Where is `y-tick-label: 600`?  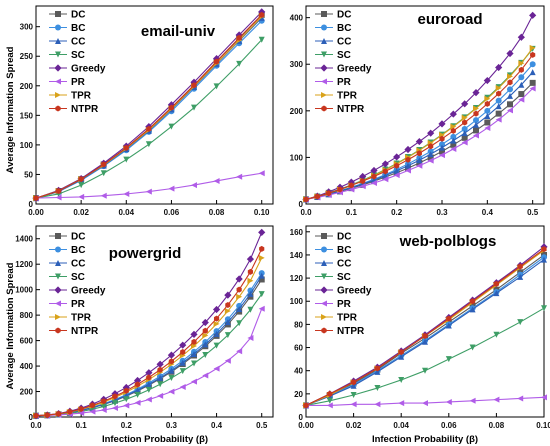
y-tick-label: 600 is located at coordinates (27, 341).